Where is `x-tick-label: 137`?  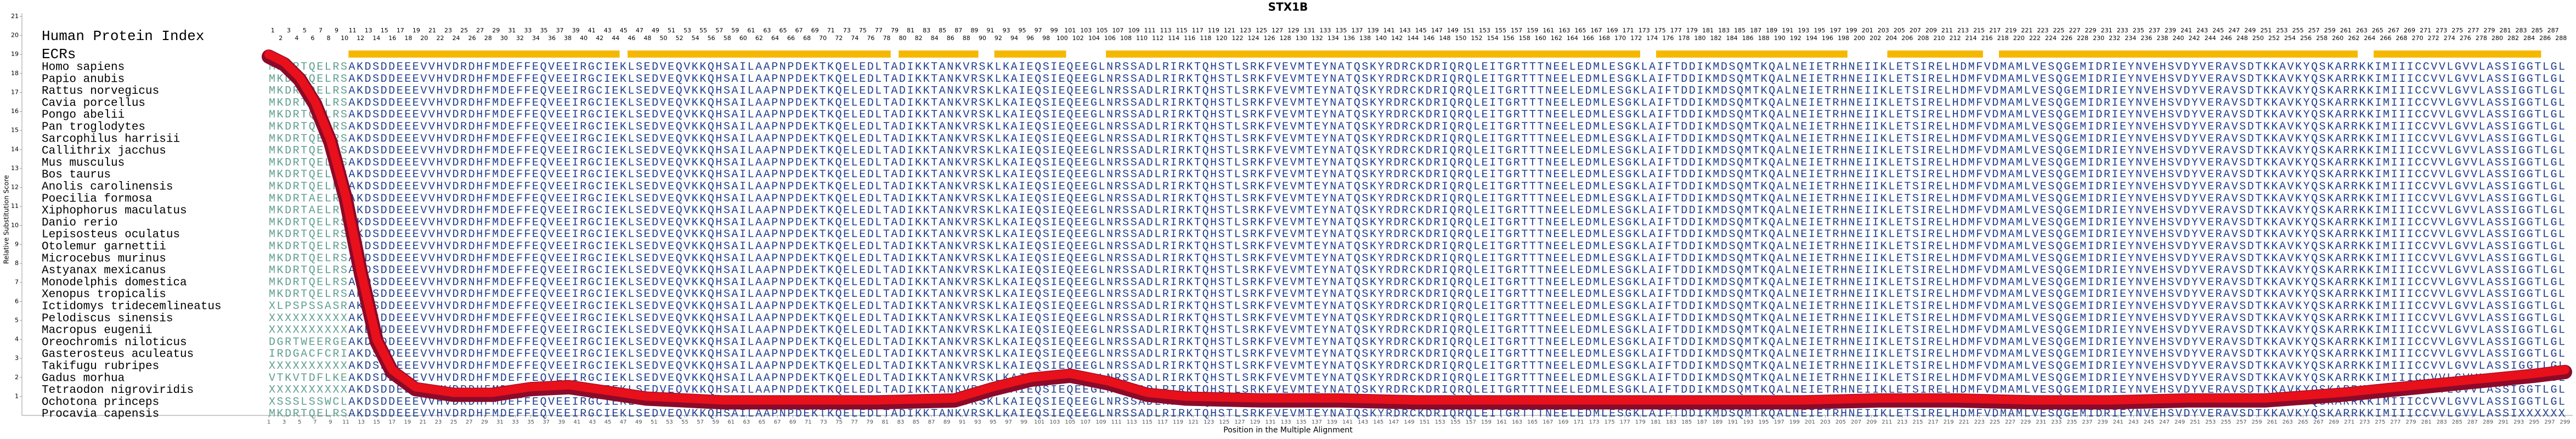 x-tick-label: 137 is located at coordinates (1317, 422).